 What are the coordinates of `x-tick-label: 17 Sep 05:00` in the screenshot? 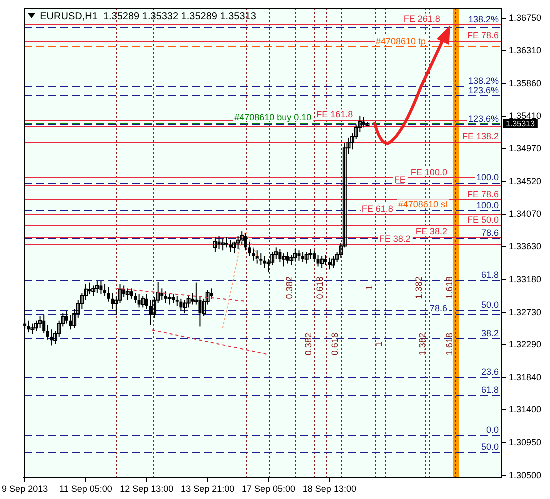 It's located at (269, 489).